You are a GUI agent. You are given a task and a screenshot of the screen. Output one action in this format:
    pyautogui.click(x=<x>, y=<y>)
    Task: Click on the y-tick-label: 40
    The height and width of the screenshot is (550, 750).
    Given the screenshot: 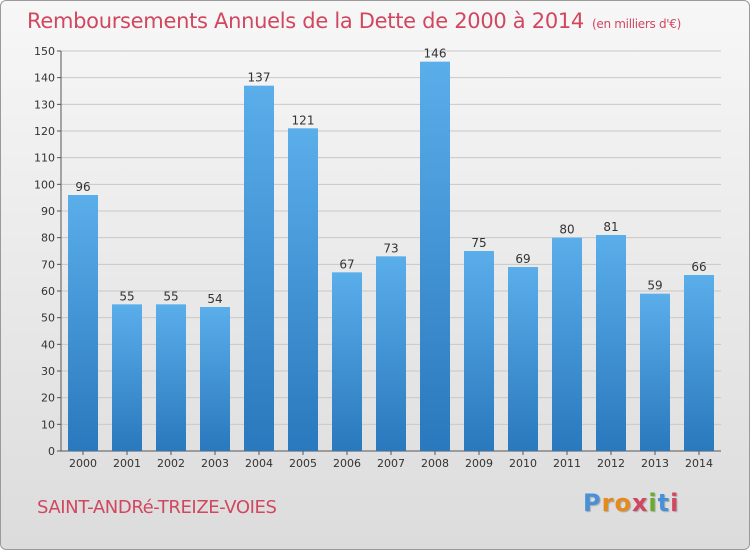 What is the action you would take?
    pyautogui.click(x=48, y=344)
    